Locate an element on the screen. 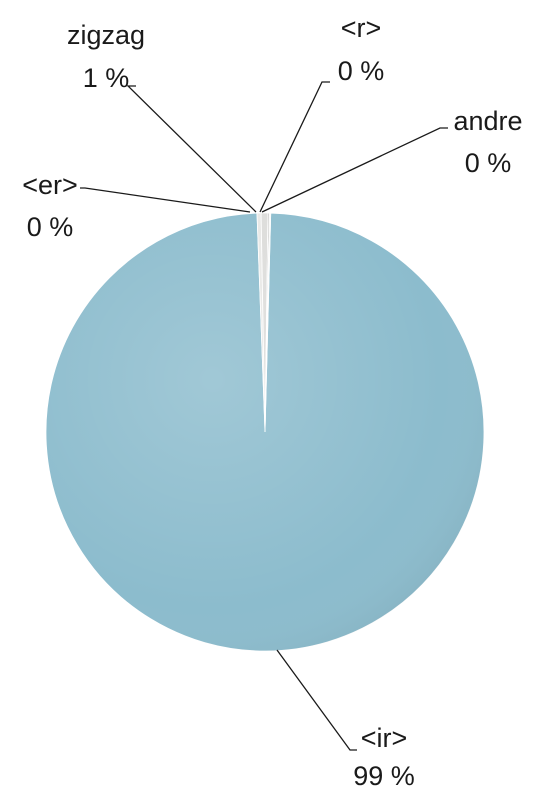  leader-line-r is located at coordinates (294, 147).